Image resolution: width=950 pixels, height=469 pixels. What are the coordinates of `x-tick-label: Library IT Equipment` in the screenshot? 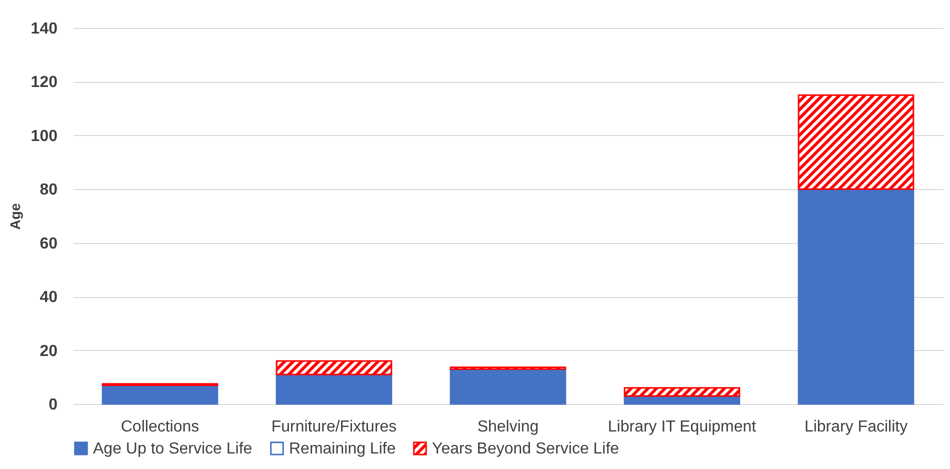 It's located at (682, 427).